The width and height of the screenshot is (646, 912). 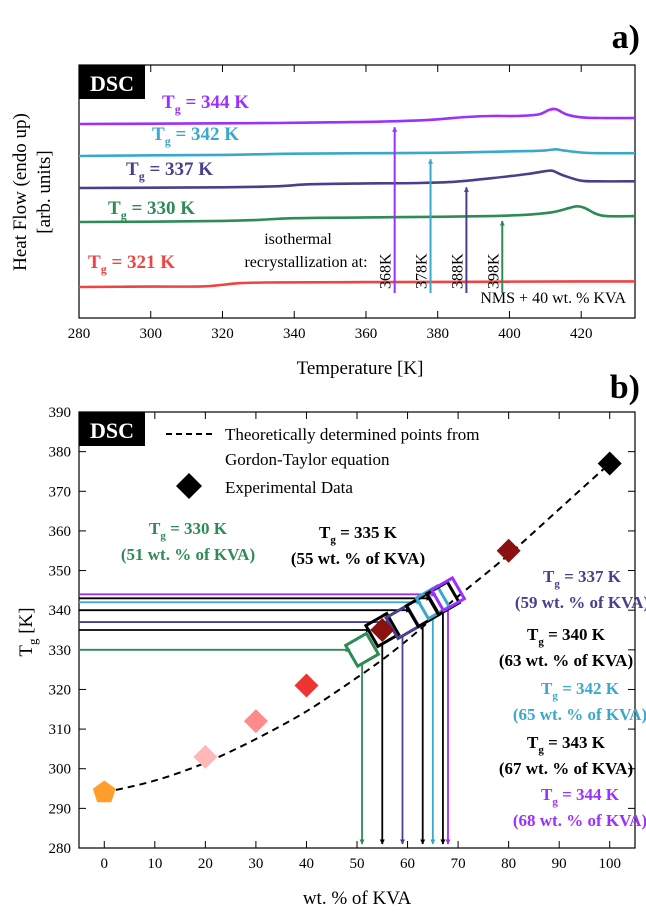 I want to click on recryst-label-398K: 398K, so click(x=493, y=271).